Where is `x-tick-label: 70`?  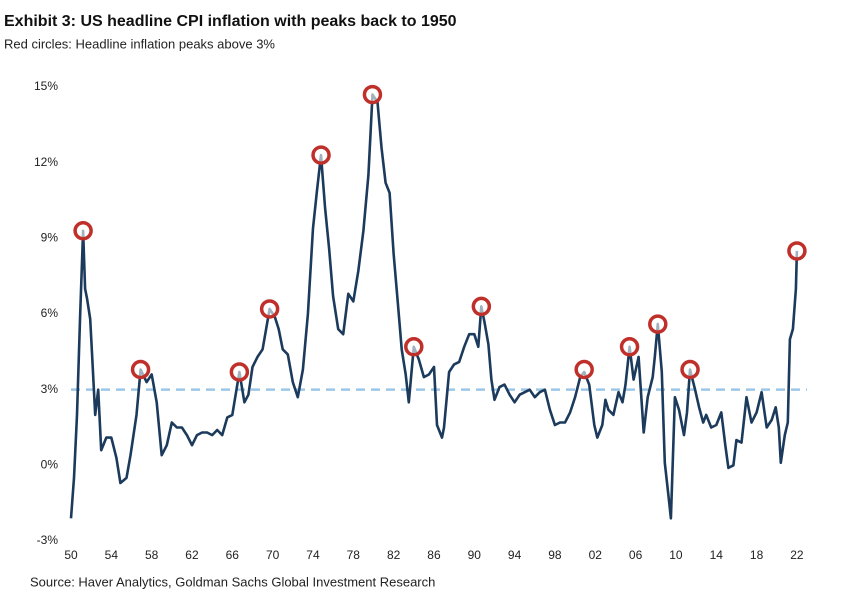
x-tick-label: 70 is located at coordinates (273, 555).